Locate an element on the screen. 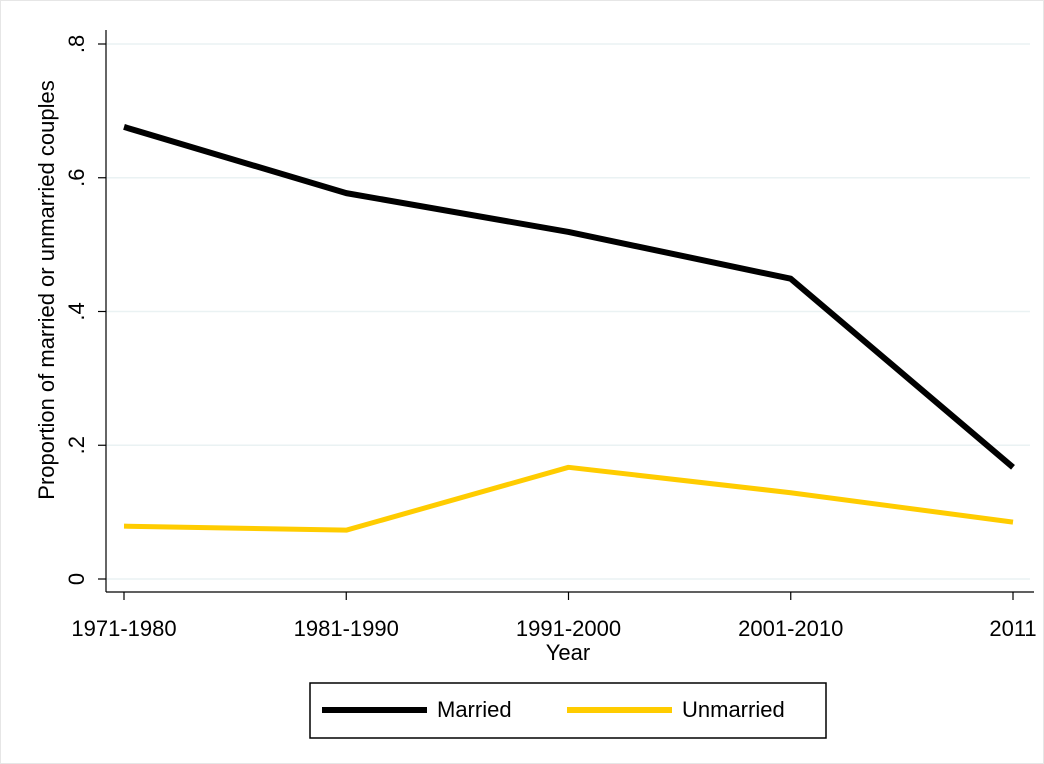 The image size is (1044, 764). x-tick-label: 1981-1990 is located at coordinates (346, 628).